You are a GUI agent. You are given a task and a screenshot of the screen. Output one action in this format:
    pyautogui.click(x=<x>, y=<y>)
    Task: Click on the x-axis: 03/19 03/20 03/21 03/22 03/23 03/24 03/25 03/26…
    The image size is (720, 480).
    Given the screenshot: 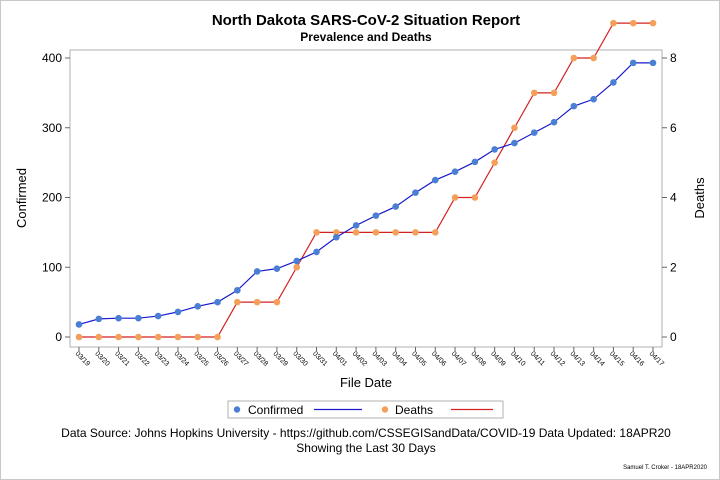 What is the action you would take?
    pyautogui.click(x=369, y=357)
    